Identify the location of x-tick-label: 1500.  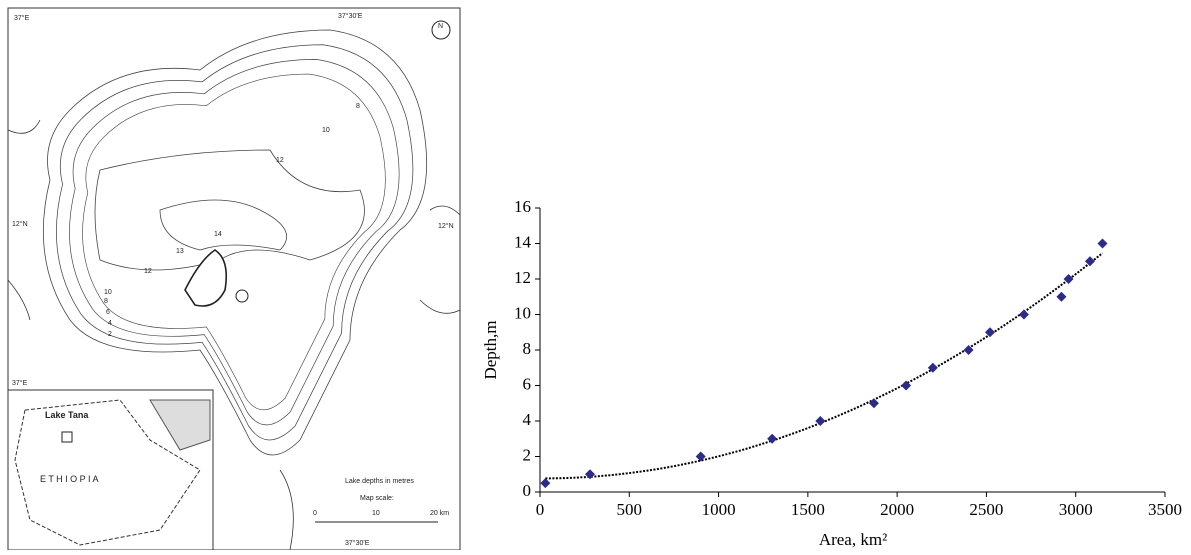
(808, 509).